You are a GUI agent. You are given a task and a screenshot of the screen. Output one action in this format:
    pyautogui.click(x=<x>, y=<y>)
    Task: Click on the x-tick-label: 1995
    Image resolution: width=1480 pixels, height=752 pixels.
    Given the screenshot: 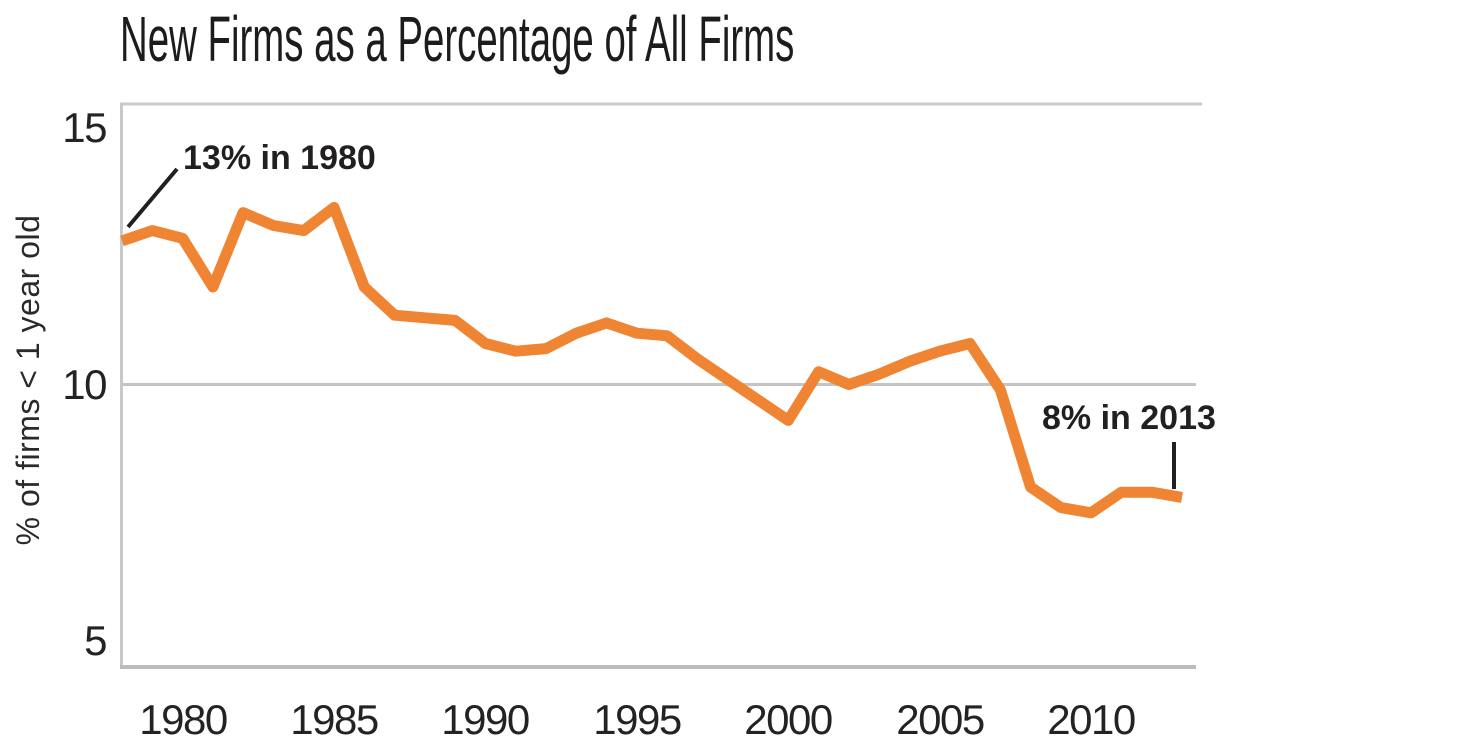 What is the action you would take?
    pyautogui.click(x=637, y=719)
    